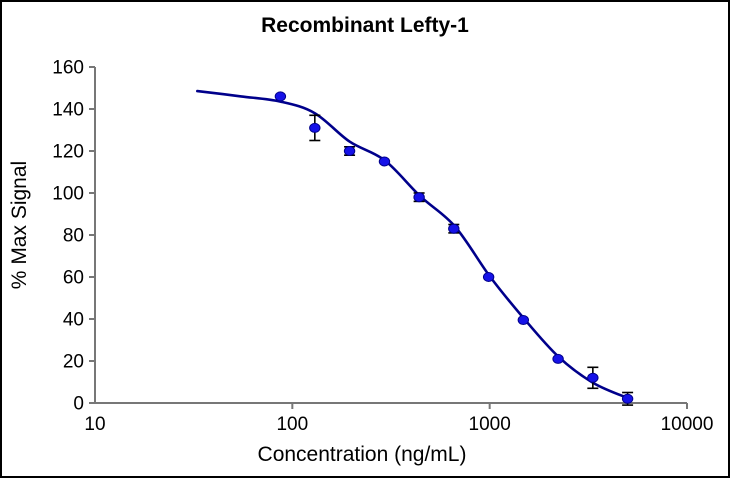 The width and height of the screenshot is (730, 478). I want to click on y-tick-label: 60, so click(73, 278).